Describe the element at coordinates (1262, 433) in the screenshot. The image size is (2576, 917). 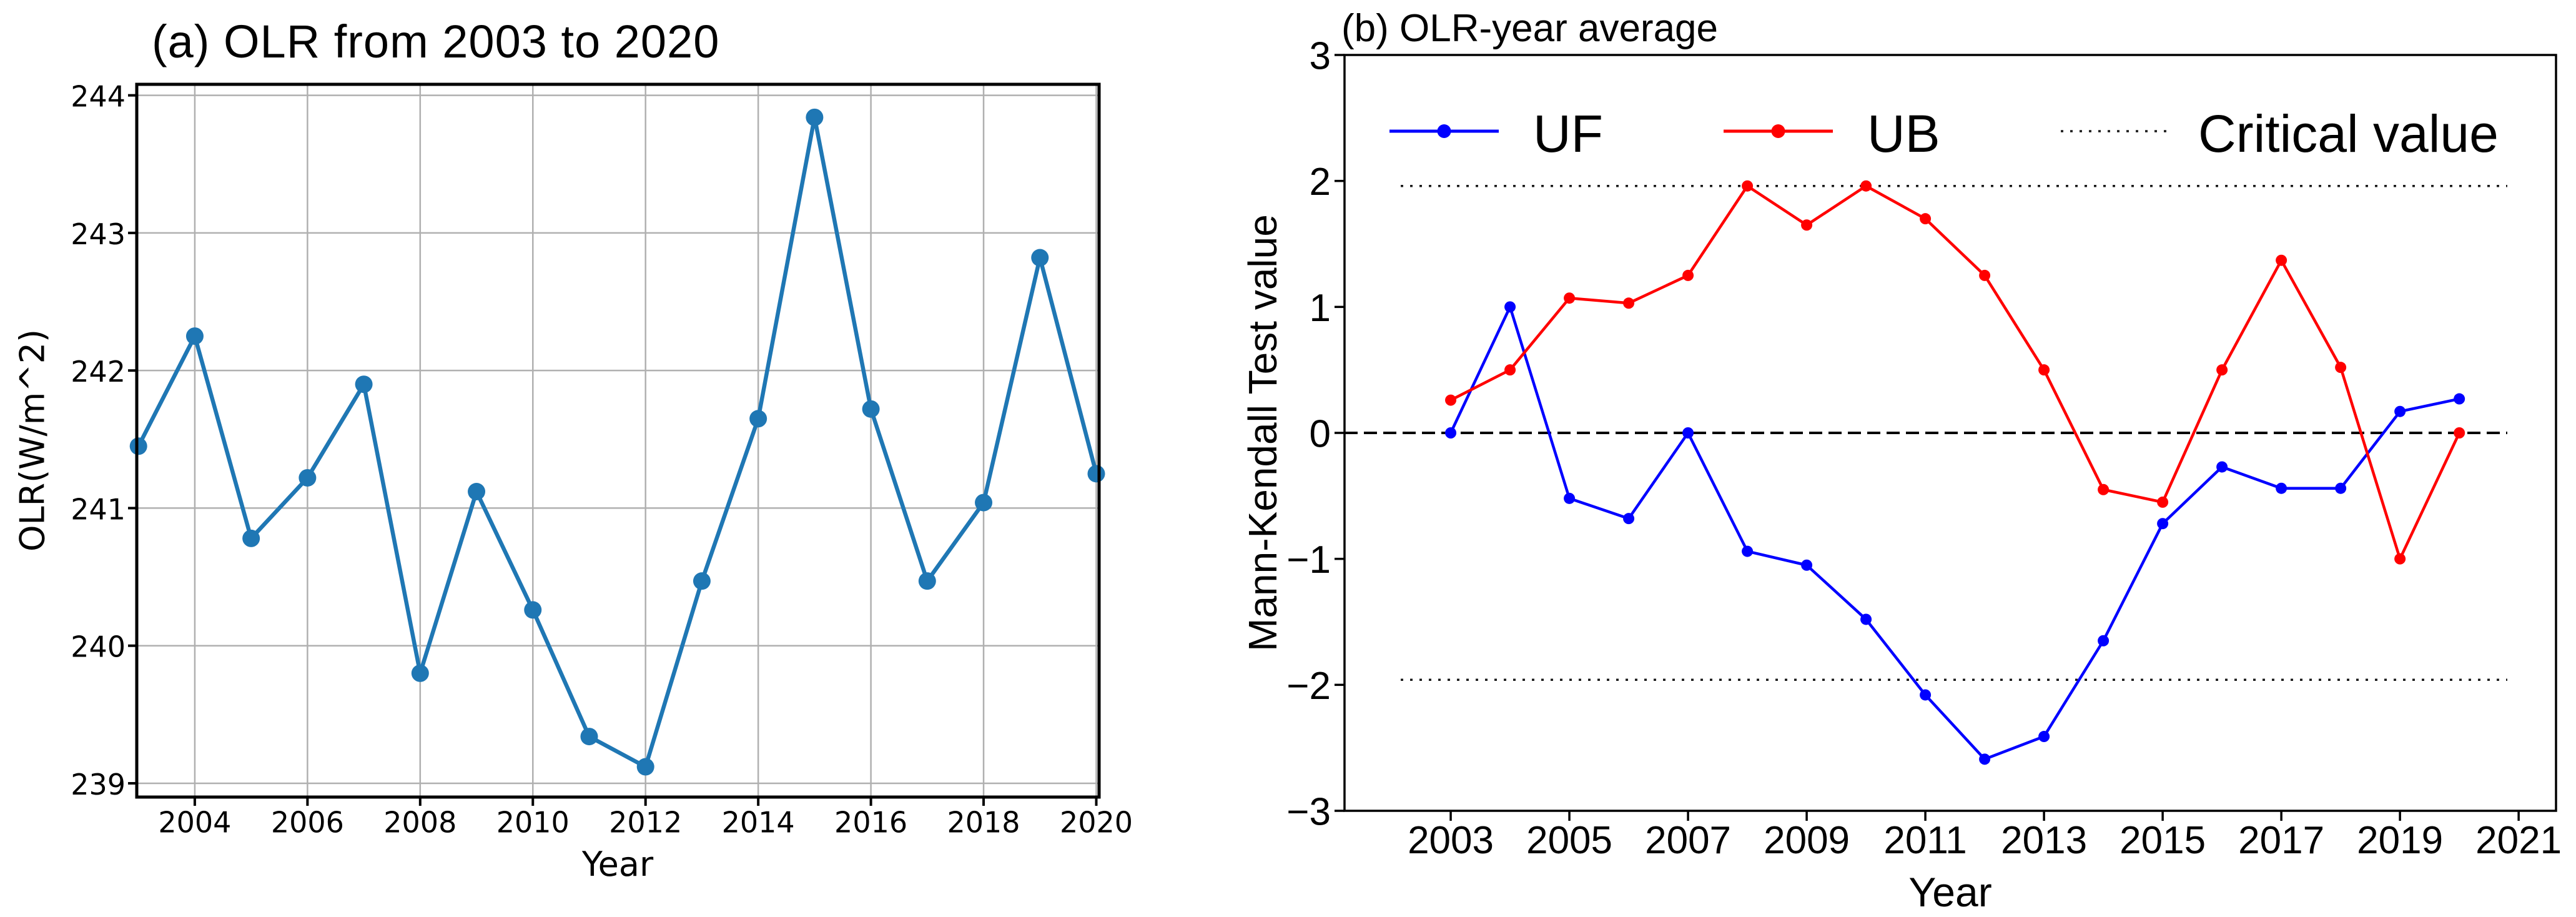
I see `panel-b-yaxis-label: Mann-Kendall Test value` at that location.